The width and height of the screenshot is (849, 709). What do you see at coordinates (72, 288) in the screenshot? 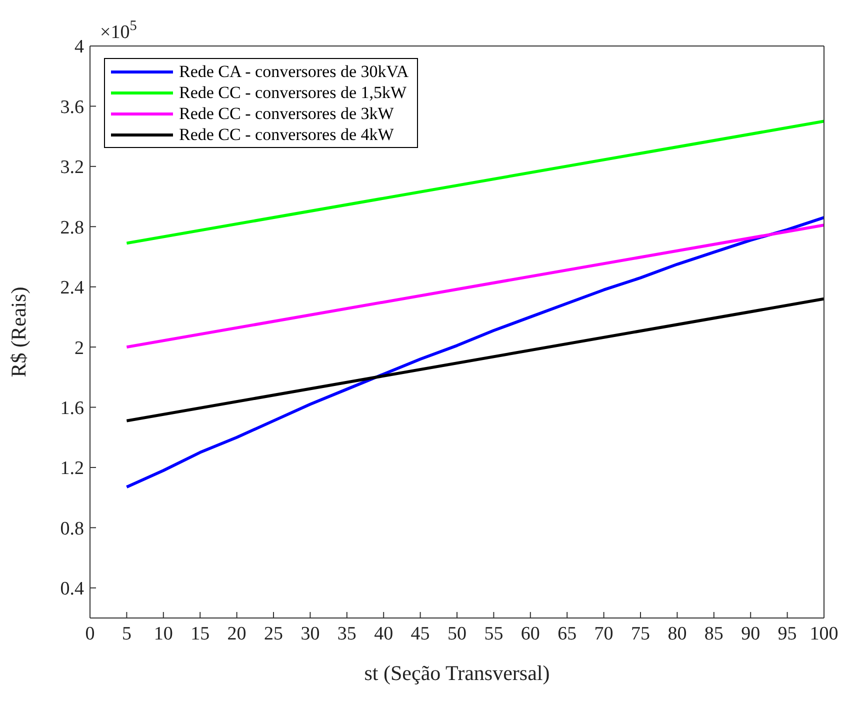
I see `y-tick-label: 2.4` at bounding box center [72, 288].